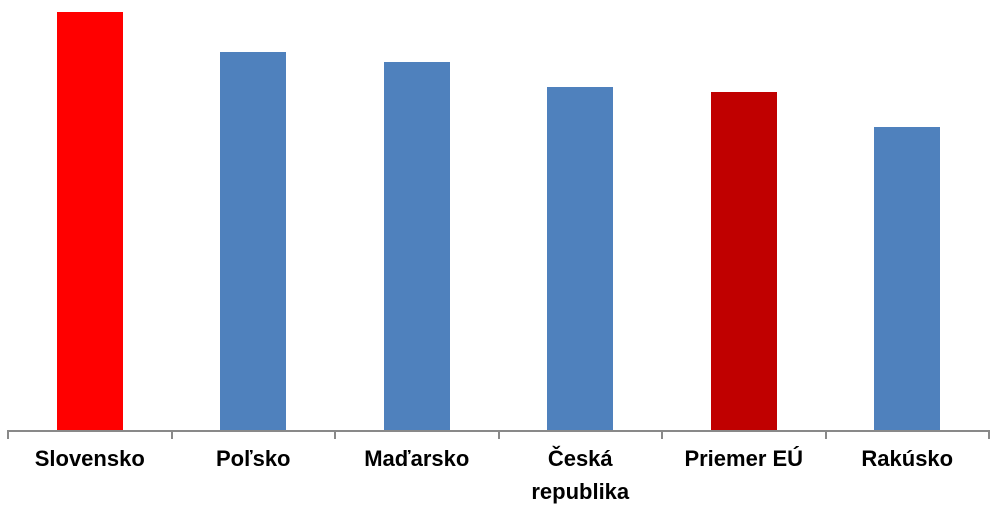 This screenshot has width=995, height=515. I want to click on x-axis-ticks, so click(498, 434).